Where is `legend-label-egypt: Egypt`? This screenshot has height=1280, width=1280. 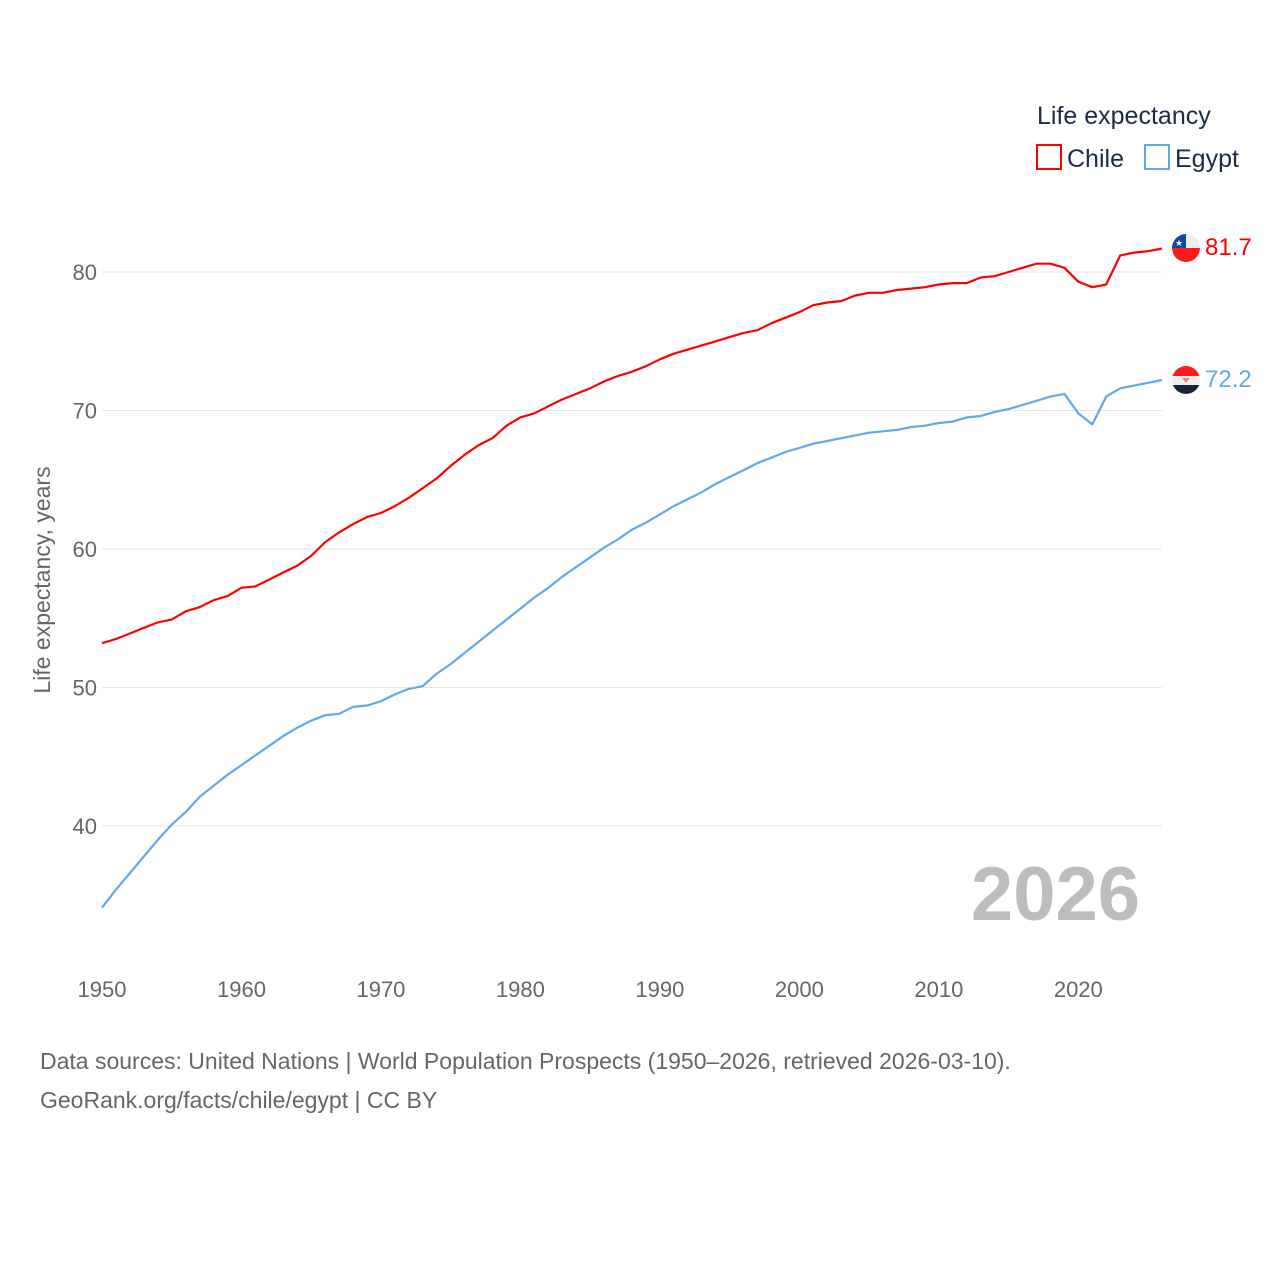 legend-label-egypt: Egypt is located at coordinates (1207, 159).